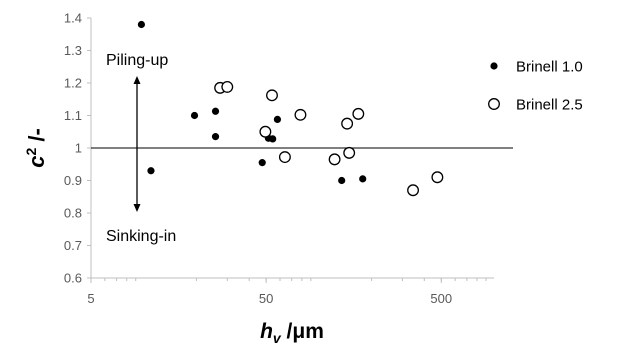 This screenshot has width=618, height=347. Describe the element at coordinates (535, 86) in the screenshot. I see `legend: Brinell 1.0 Brinell 2.5` at that location.